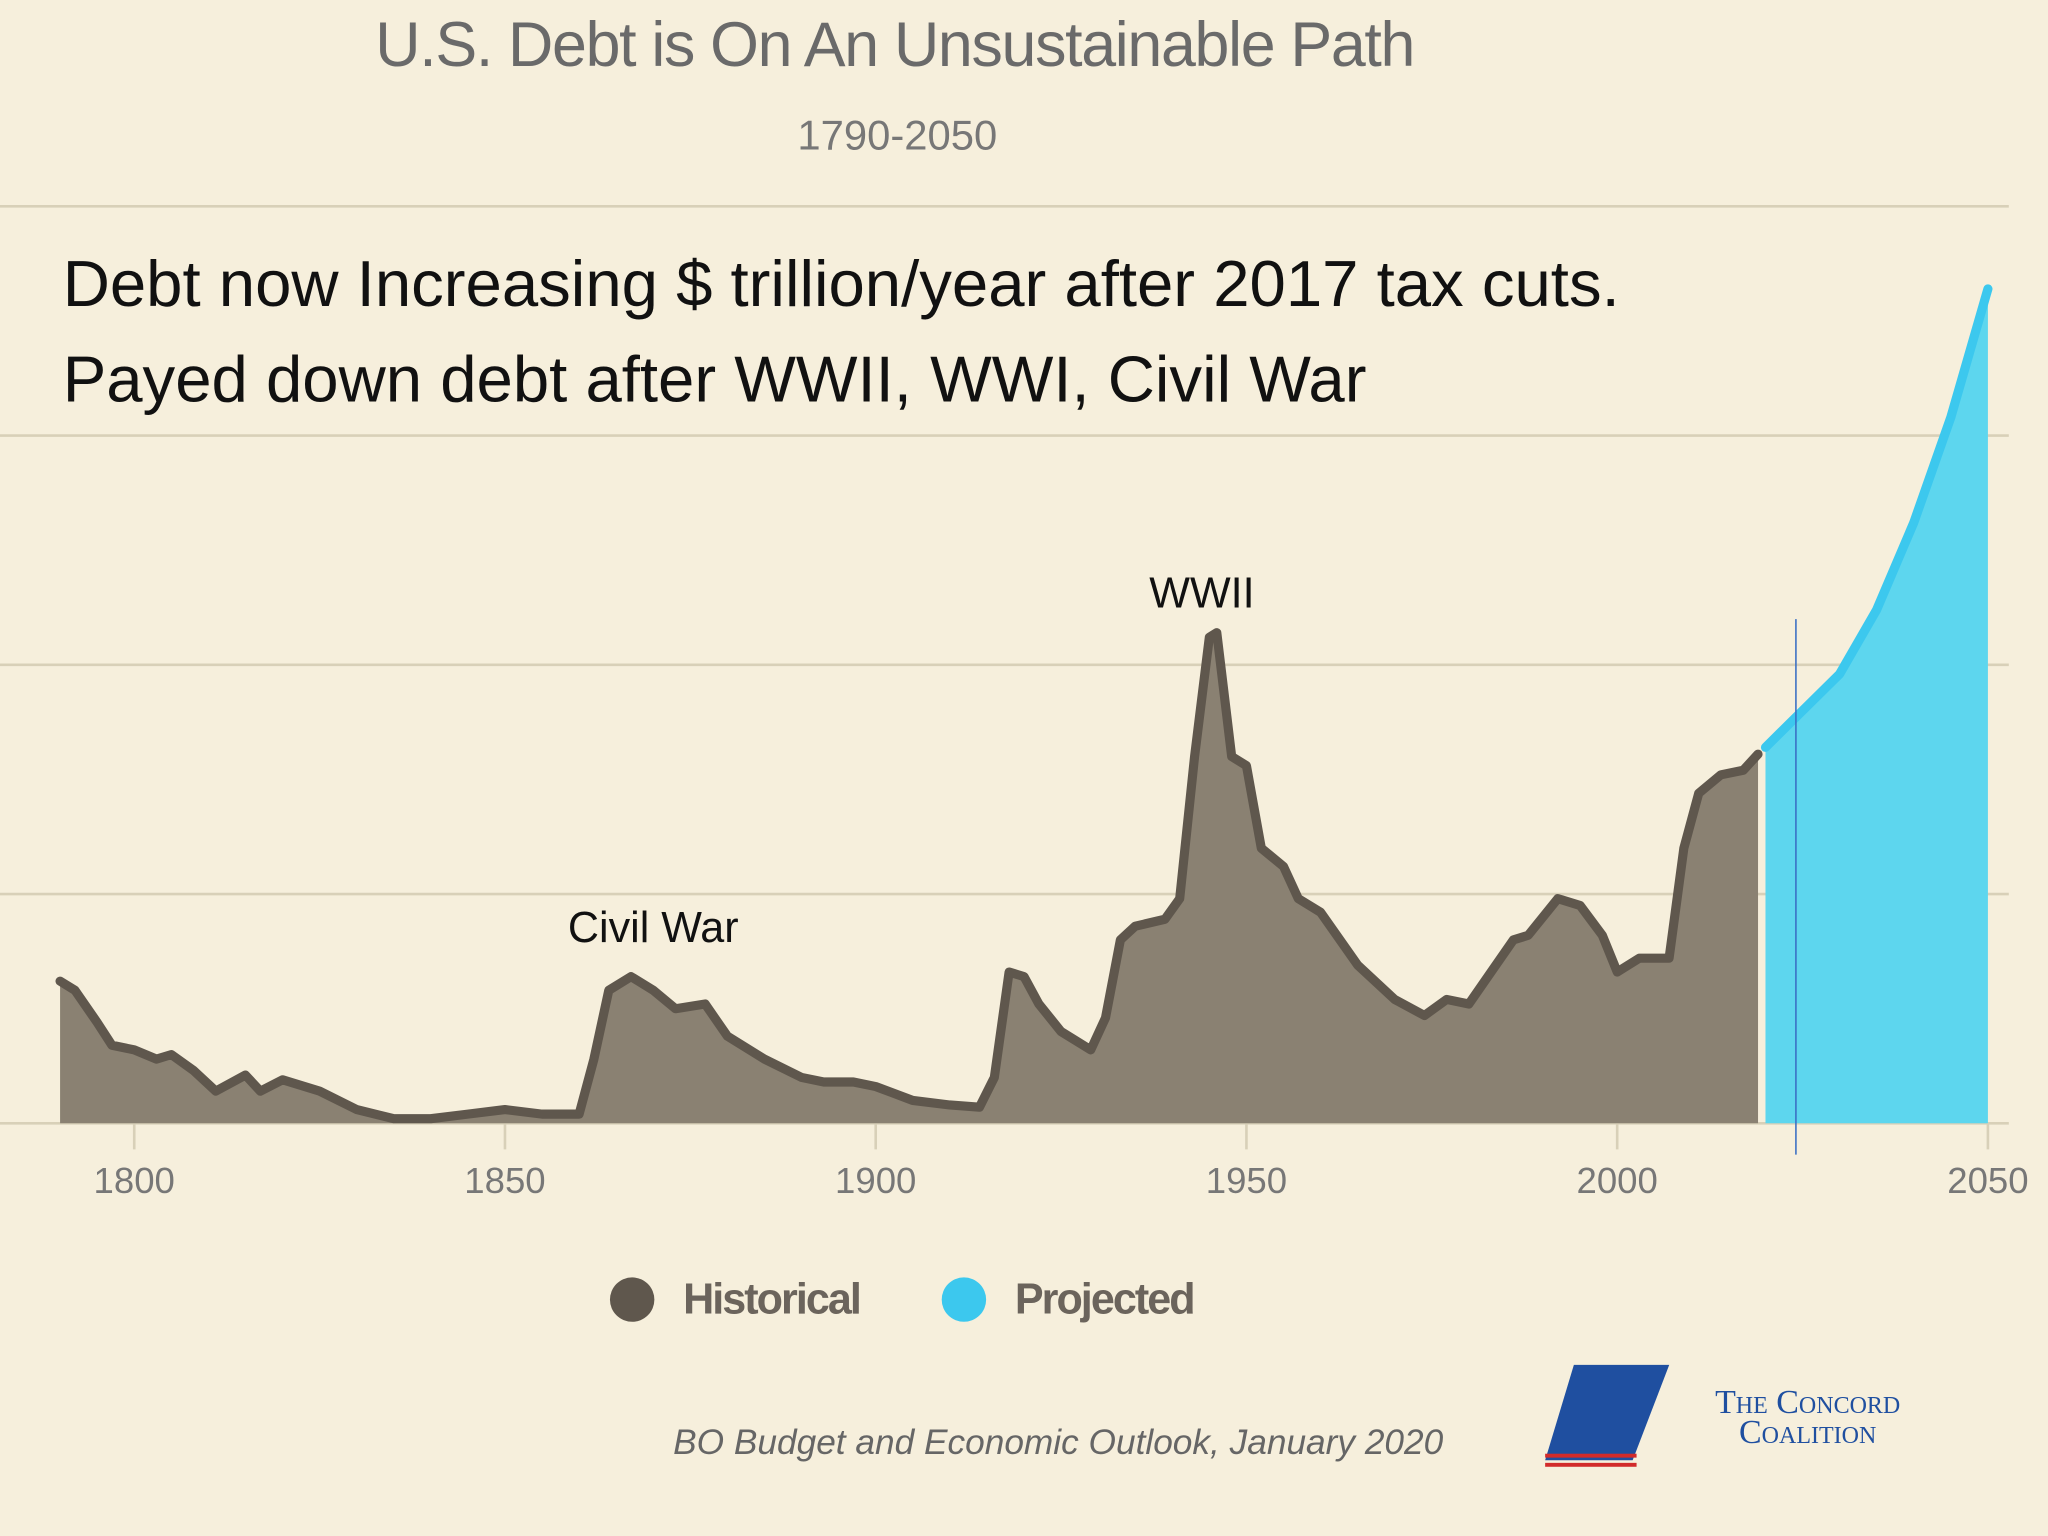  What do you see at coordinates (1807, 1432) in the screenshot?
I see `logo-text: Coalition` at bounding box center [1807, 1432].